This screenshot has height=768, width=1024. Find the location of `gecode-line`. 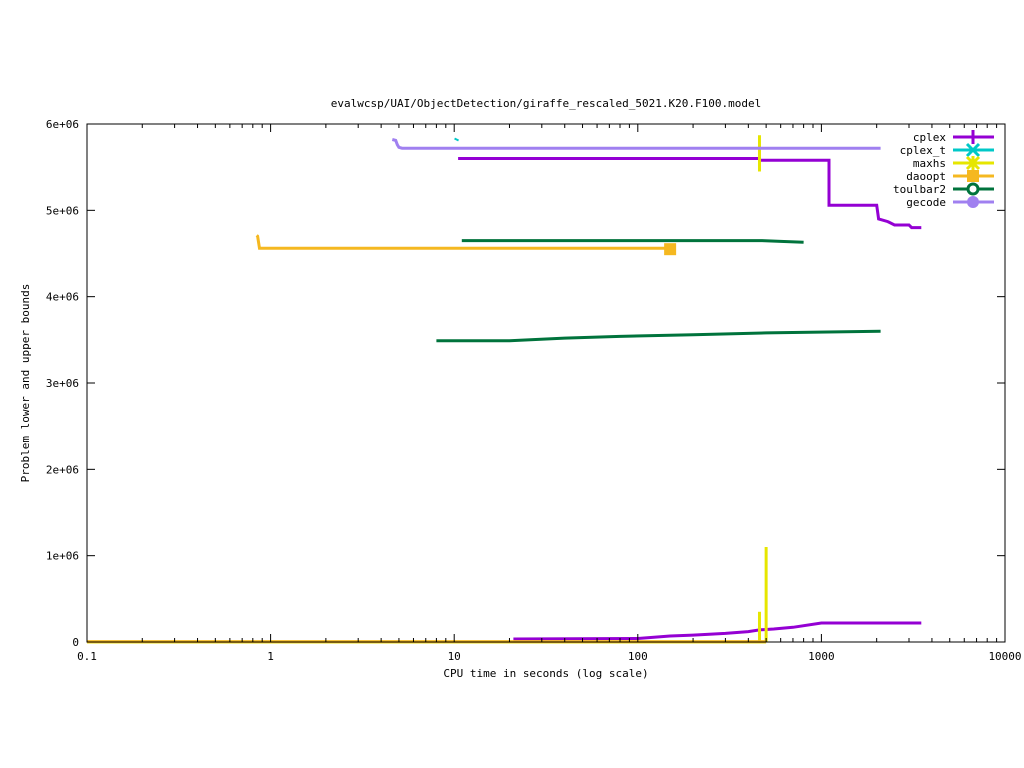

gecode-line is located at coordinates (636, 144).